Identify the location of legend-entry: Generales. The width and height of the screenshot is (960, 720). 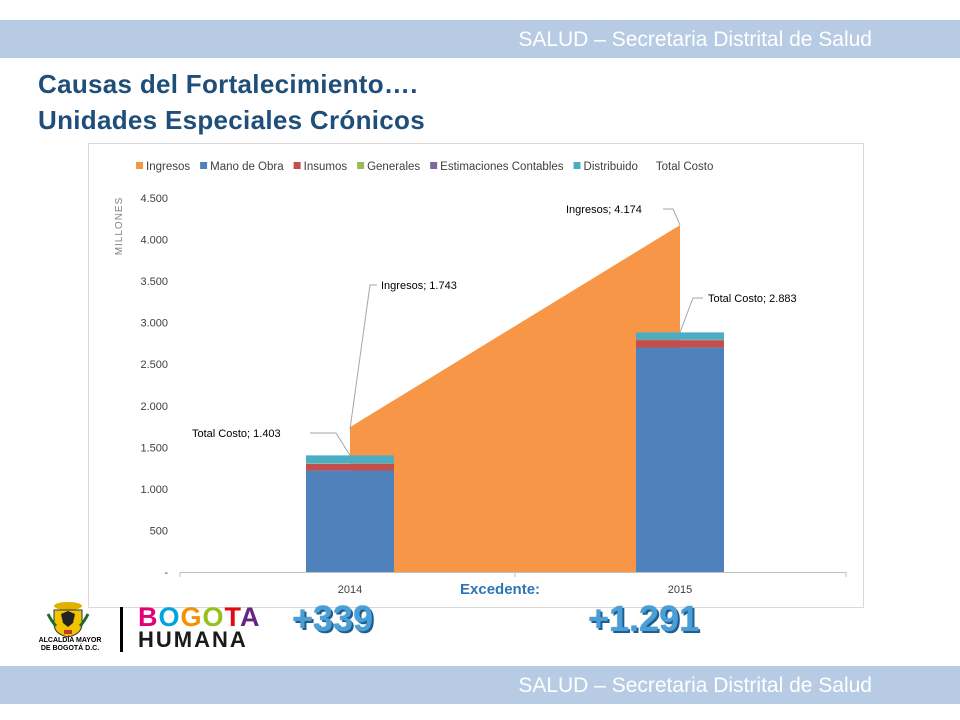
(393, 167).